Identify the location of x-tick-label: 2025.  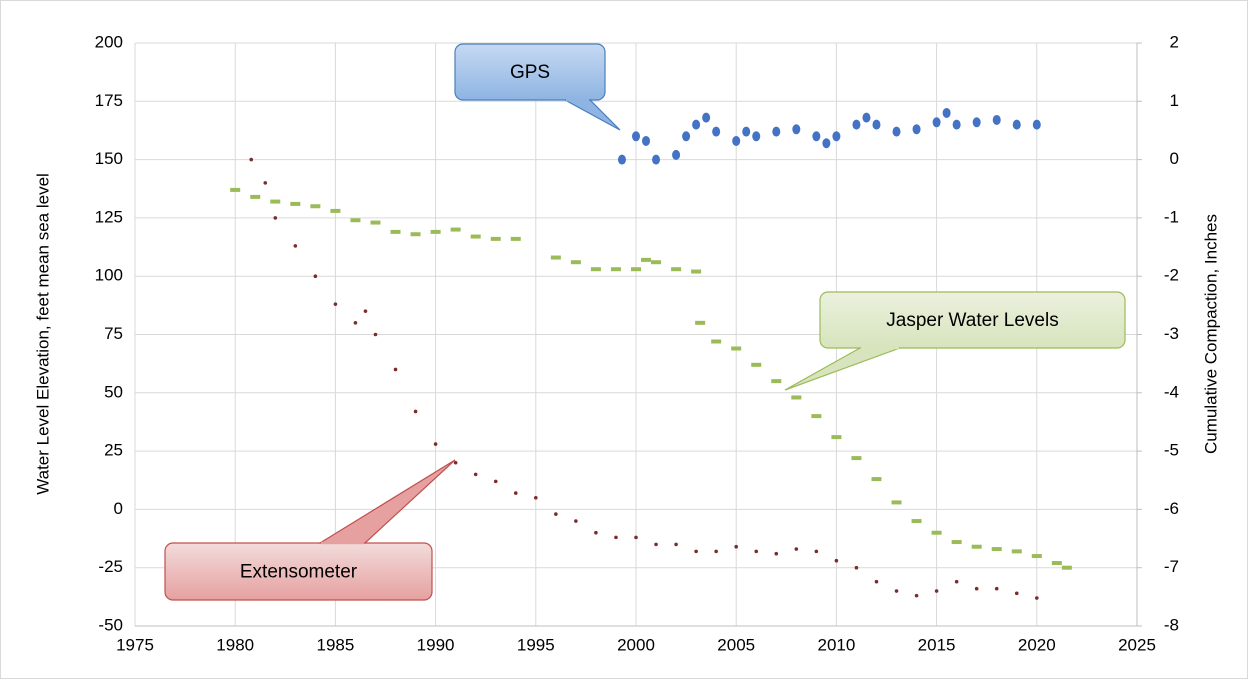
(1137, 644).